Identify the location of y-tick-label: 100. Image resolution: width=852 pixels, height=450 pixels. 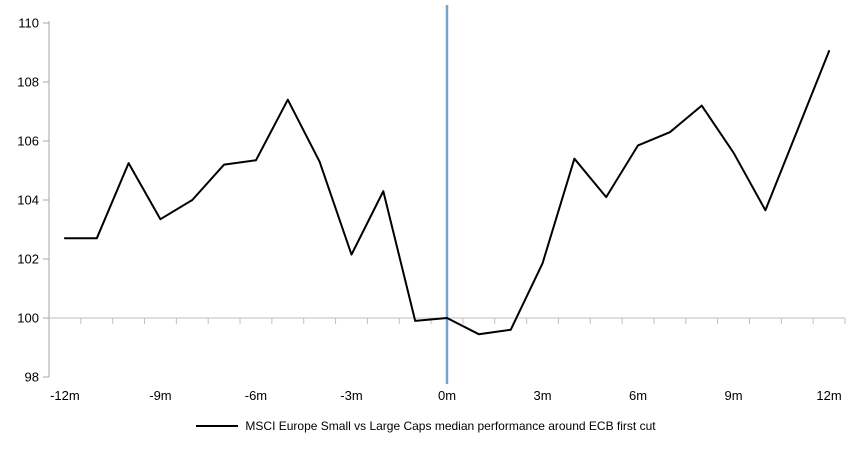
(28, 318).